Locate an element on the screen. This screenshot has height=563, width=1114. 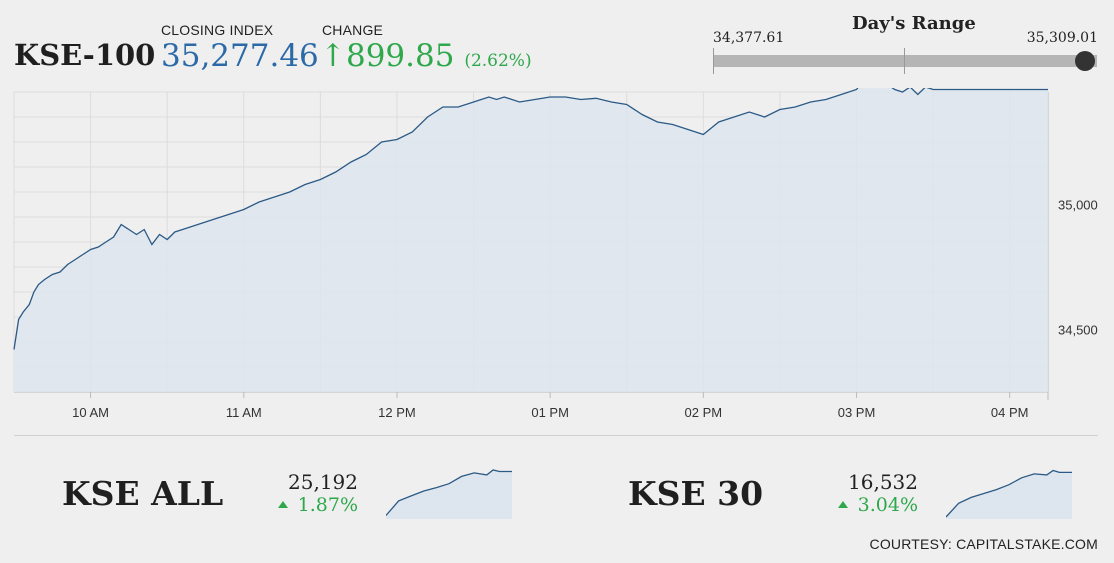
change-value: 899.85 is located at coordinates (400, 56).